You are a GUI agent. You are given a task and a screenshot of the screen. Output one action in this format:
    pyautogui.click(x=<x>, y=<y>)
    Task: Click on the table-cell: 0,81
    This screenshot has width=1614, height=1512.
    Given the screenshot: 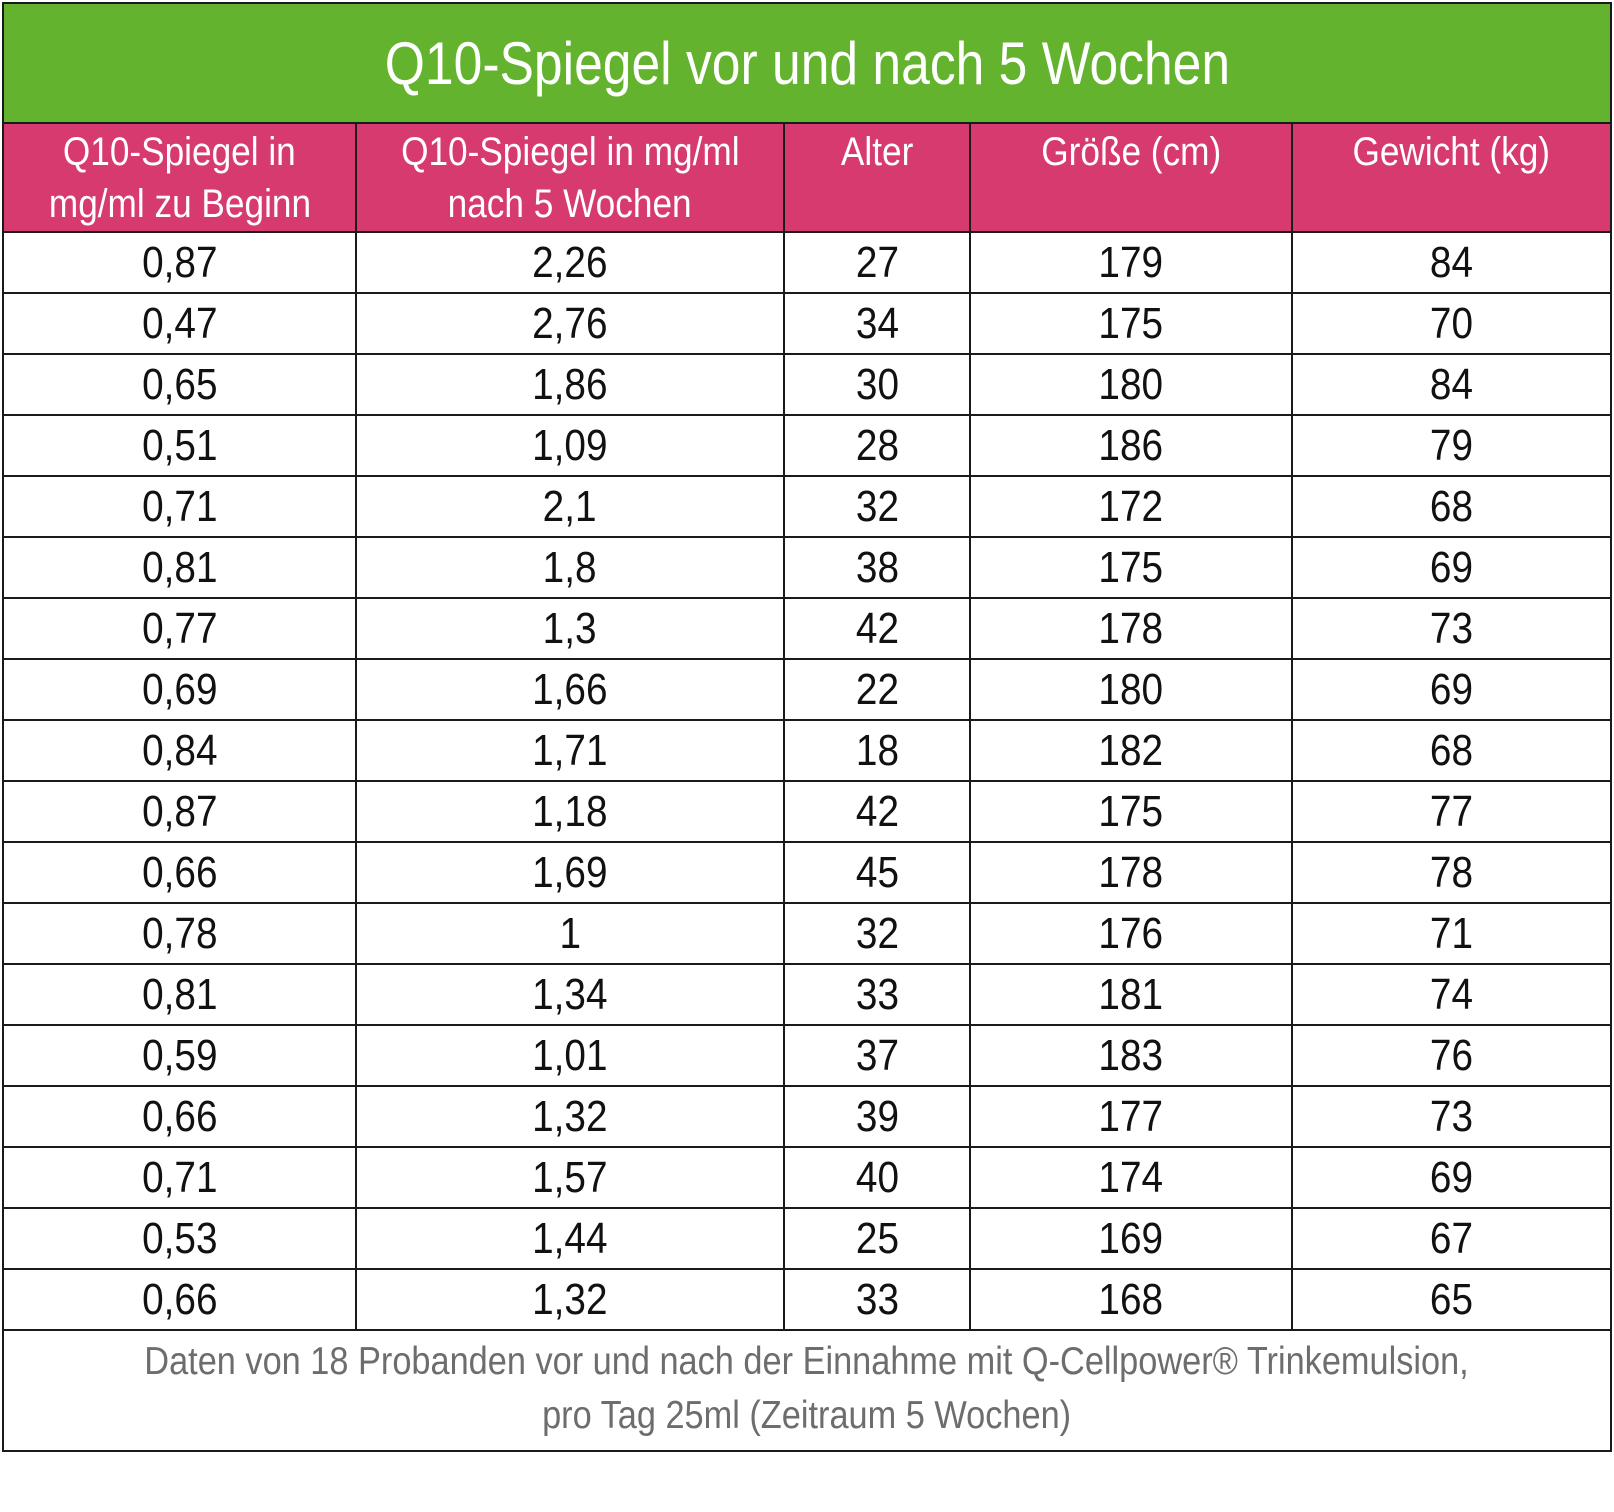 What is the action you would take?
    pyautogui.click(x=180, y=568)
    